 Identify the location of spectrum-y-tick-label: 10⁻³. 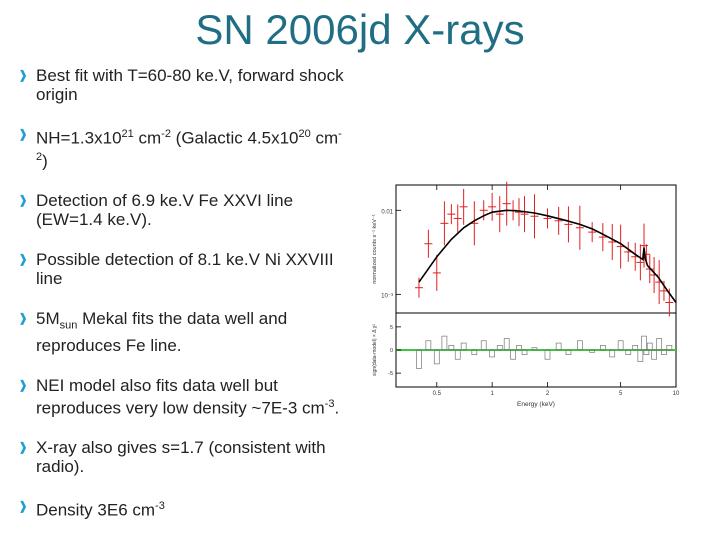
(387, 296).